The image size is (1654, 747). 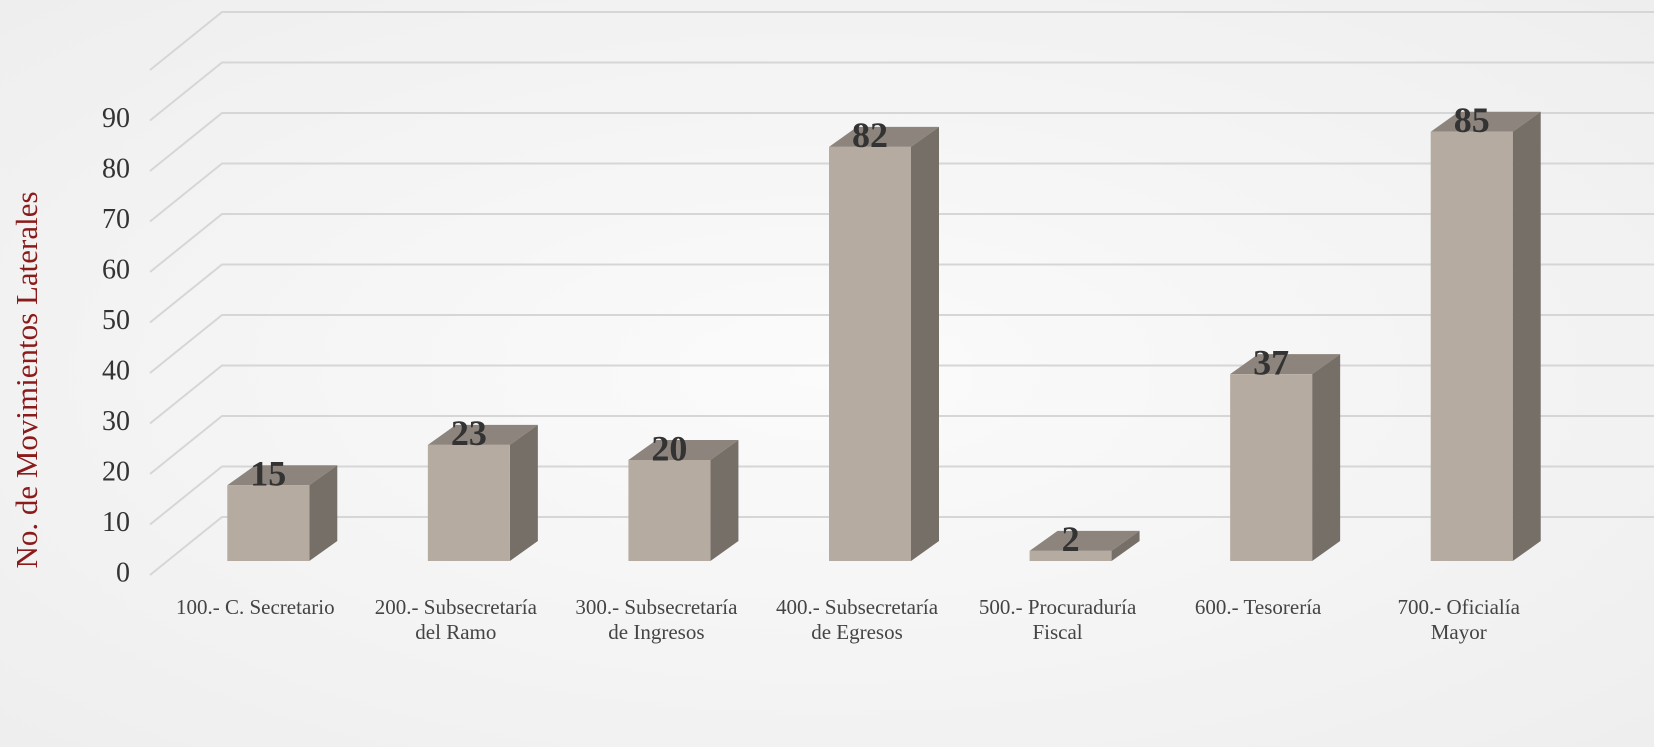 What do you see at coordinates (116, 471) in the screenshot?
I see `y-tick-label: 20` at bounding box center [116, 471].